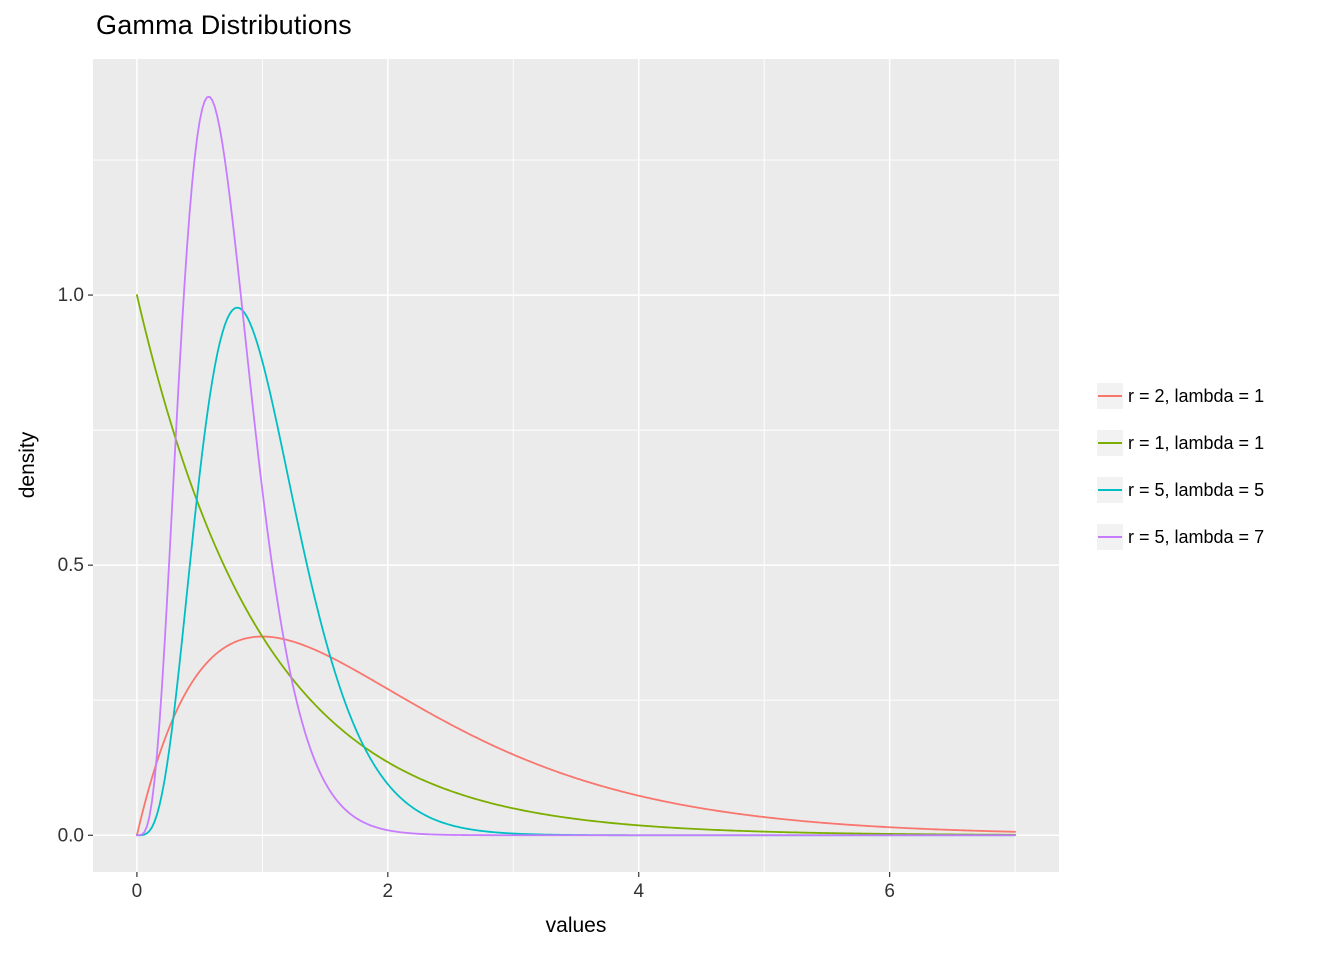 The width and height of the screenshot is (1344, 960). I want to click on legend-label: r = 5, lambda = 7, so click(1196, 536).